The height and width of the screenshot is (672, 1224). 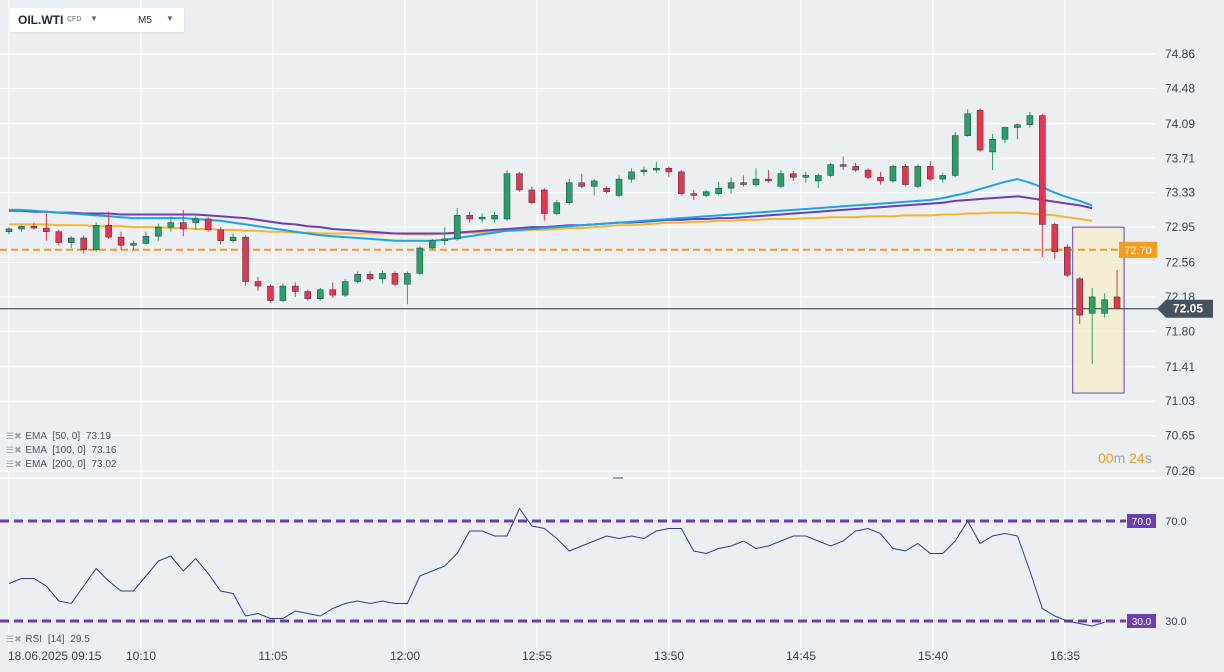 What do you see at coordinates (1141, 621) in the screenshot?
I see `rsi-lower-tag-bg` at bounding box center [1141, 621].